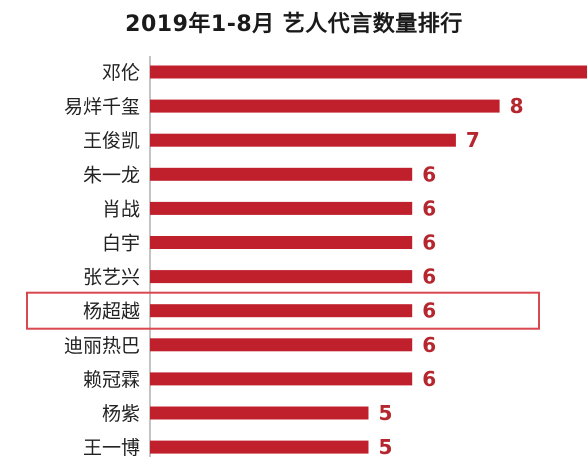 The width and height of the screenshot is (588, 457). I want to click on category-label: 王俊凯, so click(111, 141).